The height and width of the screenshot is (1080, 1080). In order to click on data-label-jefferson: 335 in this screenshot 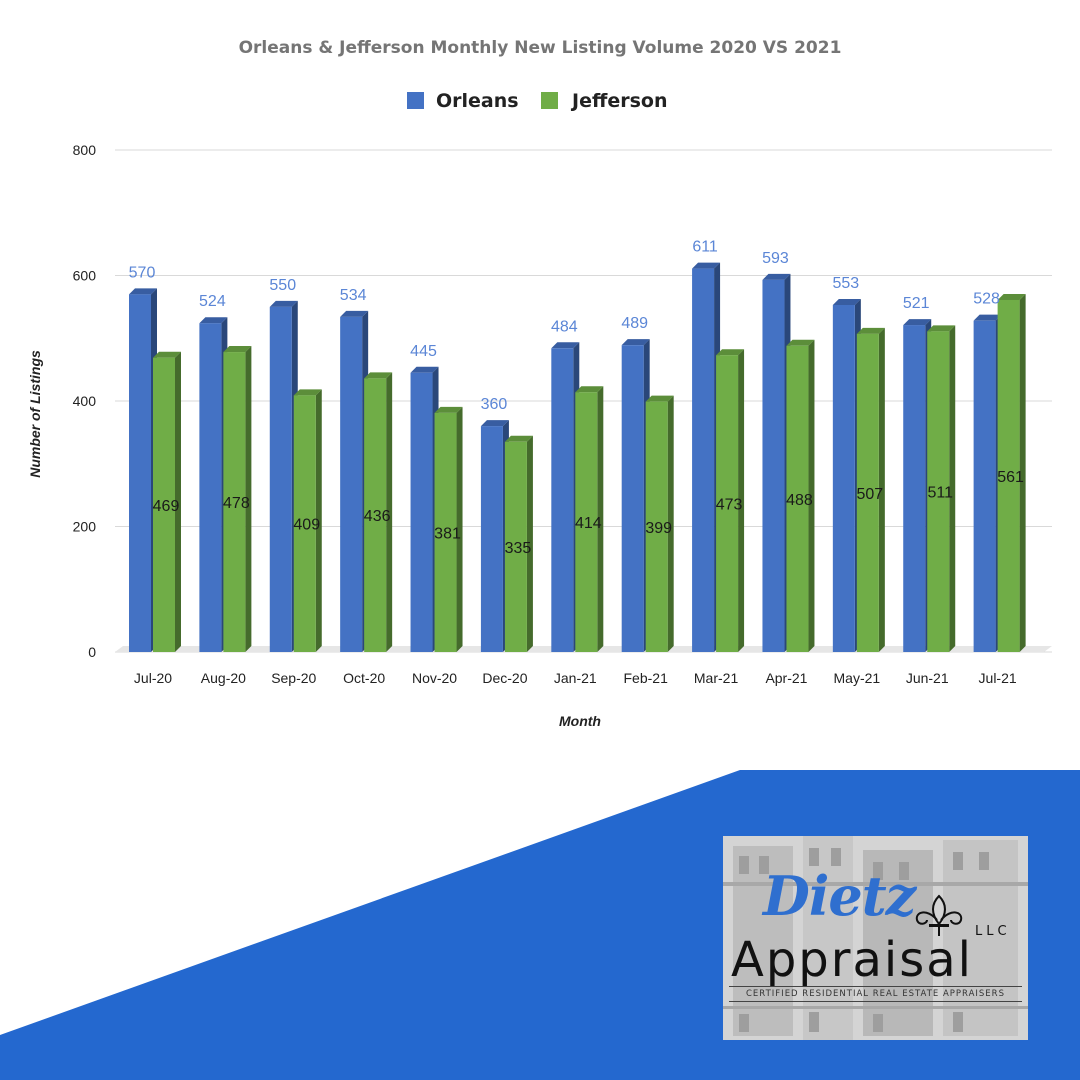, I will do `click(518, 548)`.